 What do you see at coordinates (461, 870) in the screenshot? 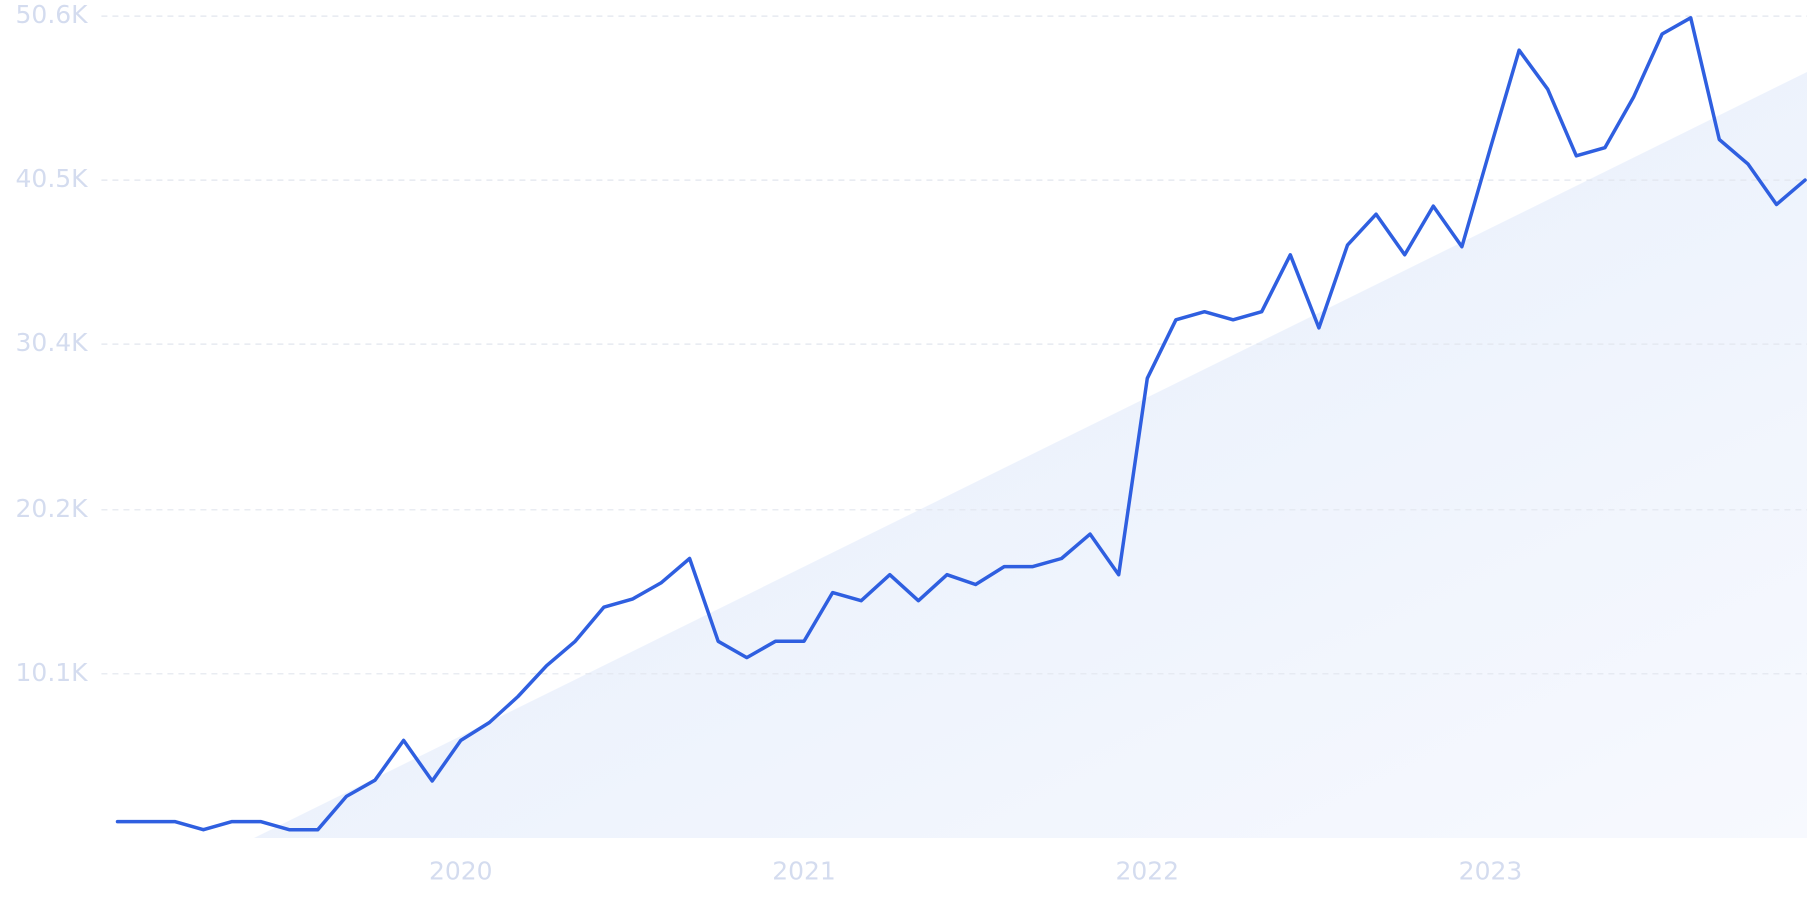
I see `x-tick-label: 2020` at bounding box center [461, 870].